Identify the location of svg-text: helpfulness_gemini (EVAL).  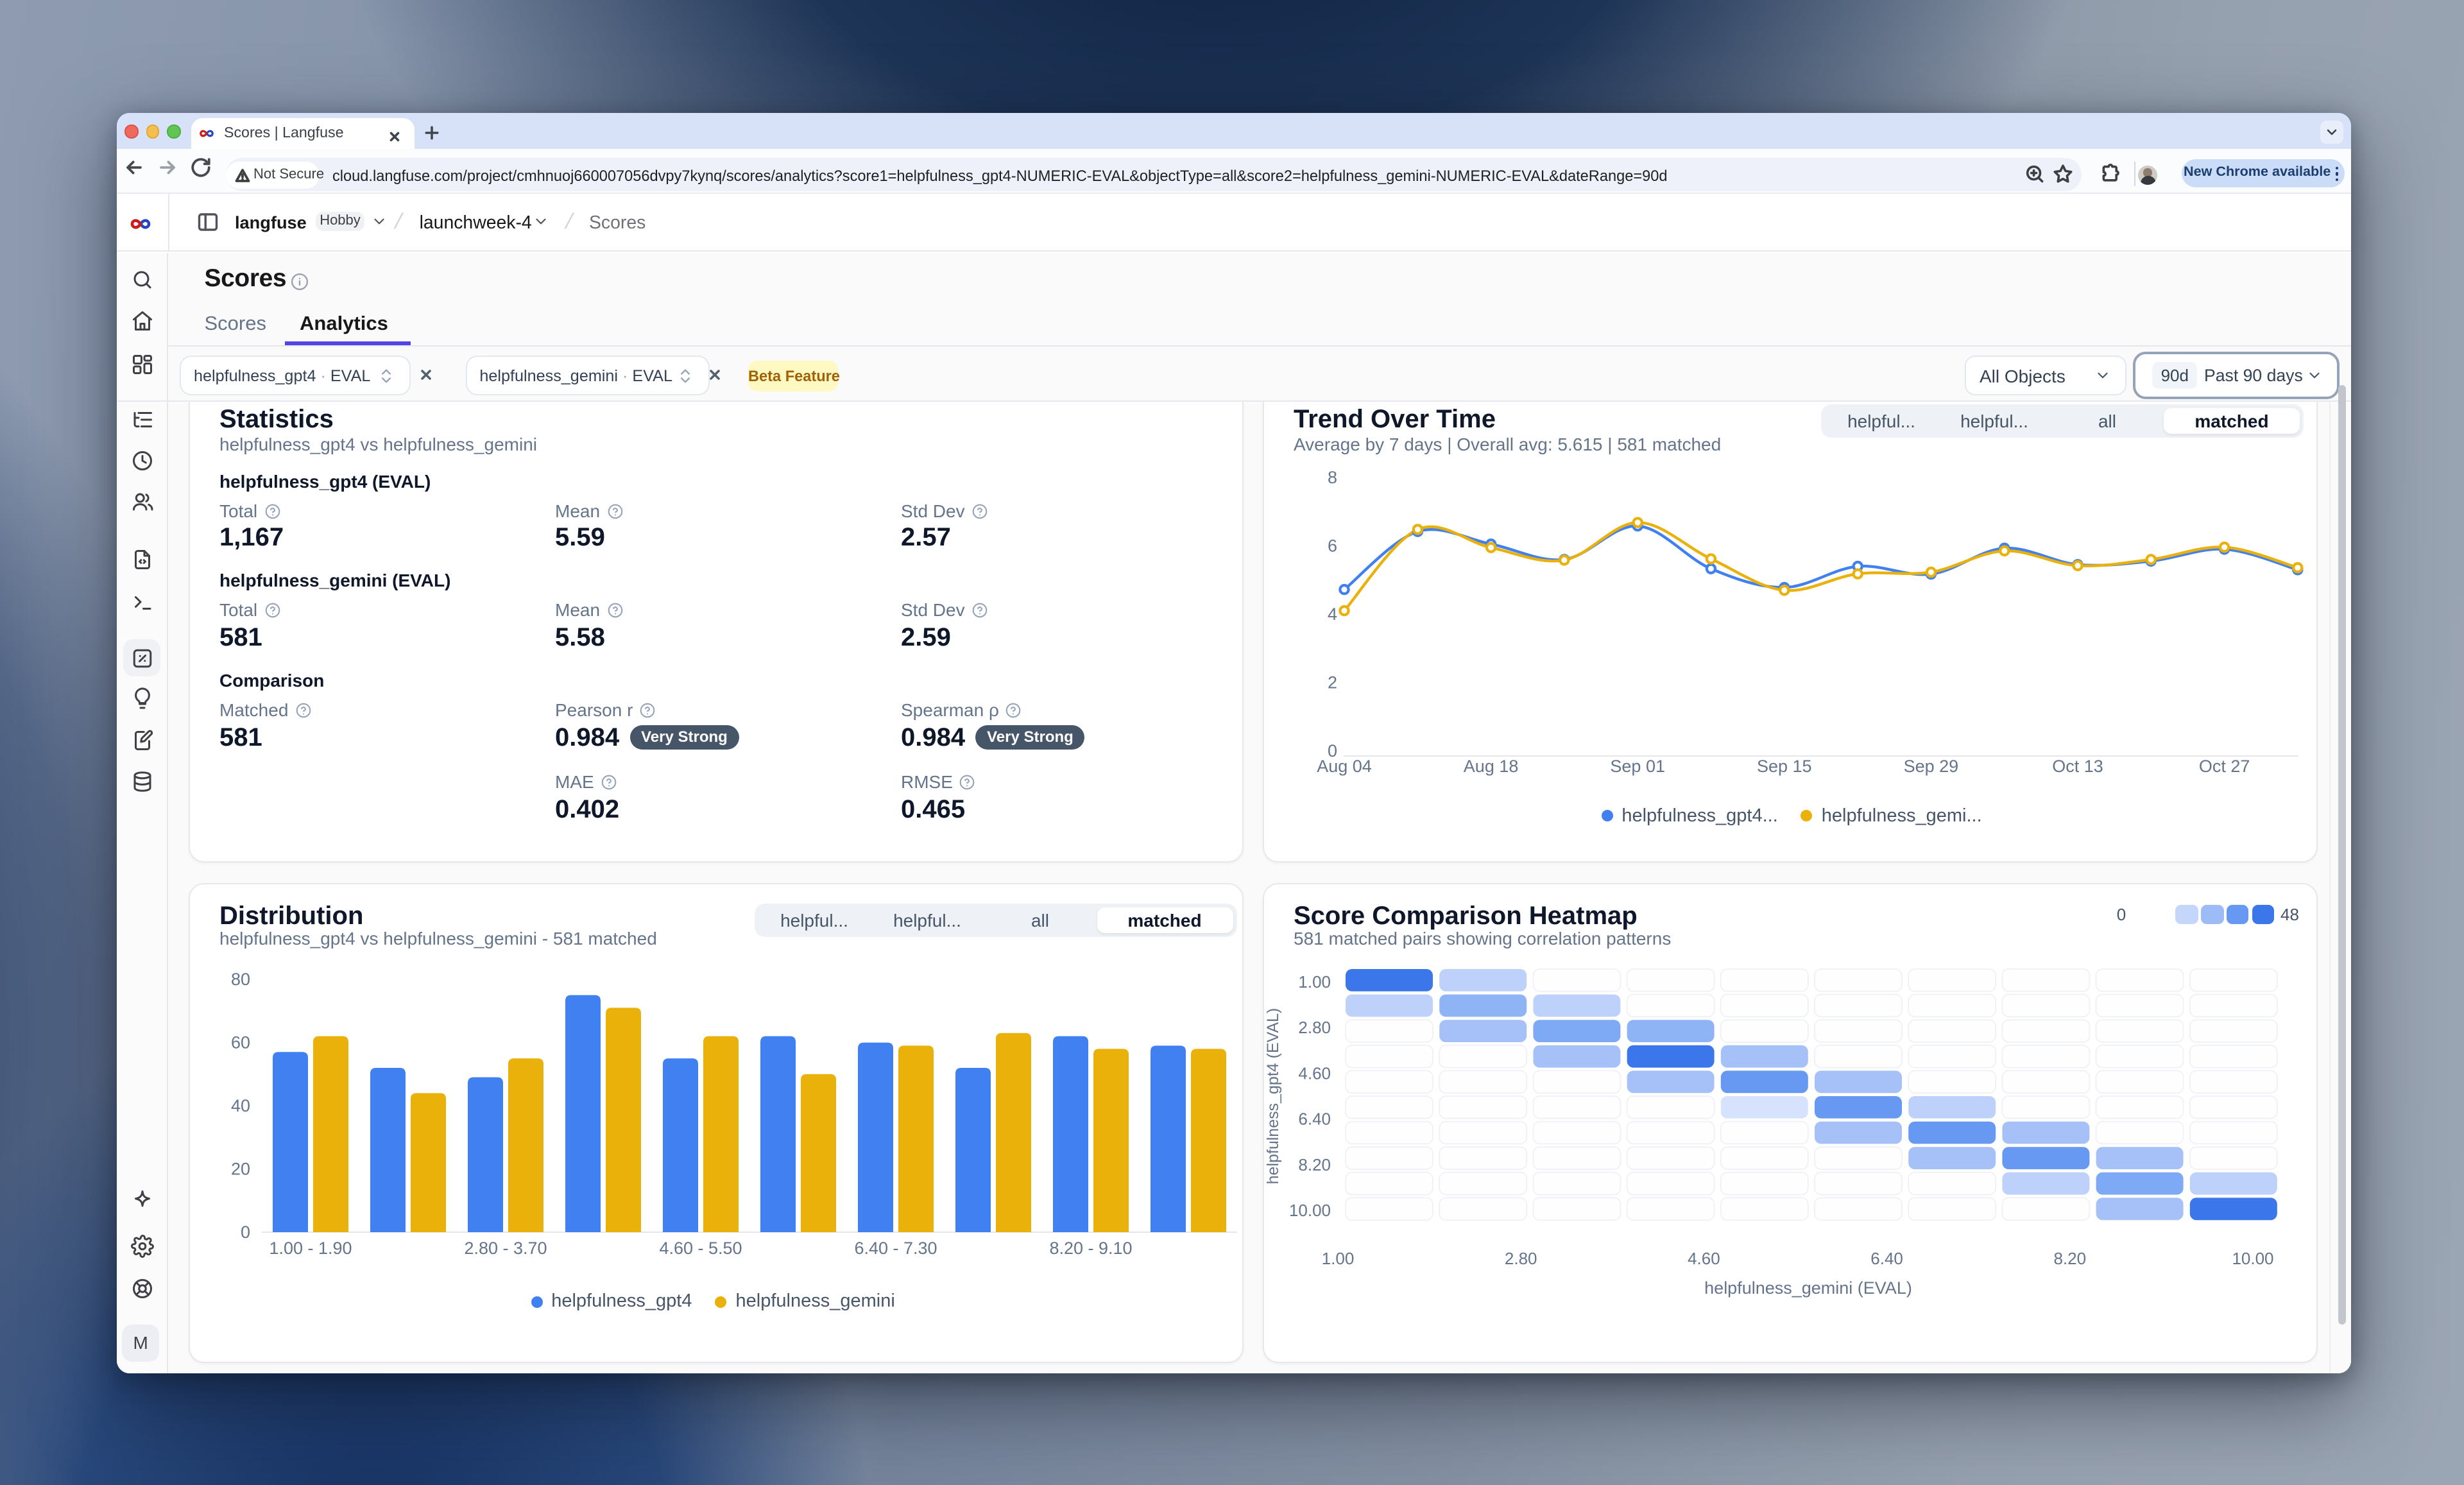
(1808, 1288).